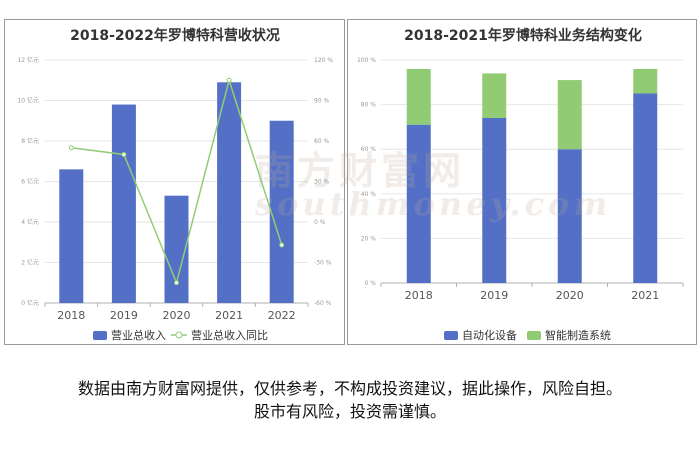 The height and width of the screenshot is (467, 700). I want to click on y-left-tick-label: 0 亿元, so click(30, 303).